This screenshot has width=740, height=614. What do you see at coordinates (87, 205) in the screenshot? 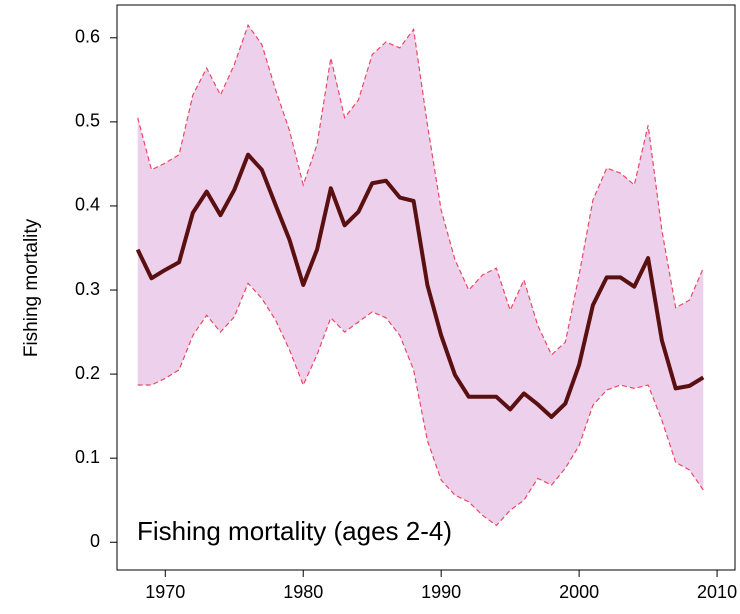
I see `y-tick-label: 0.4` at bounding box center [87, 205].